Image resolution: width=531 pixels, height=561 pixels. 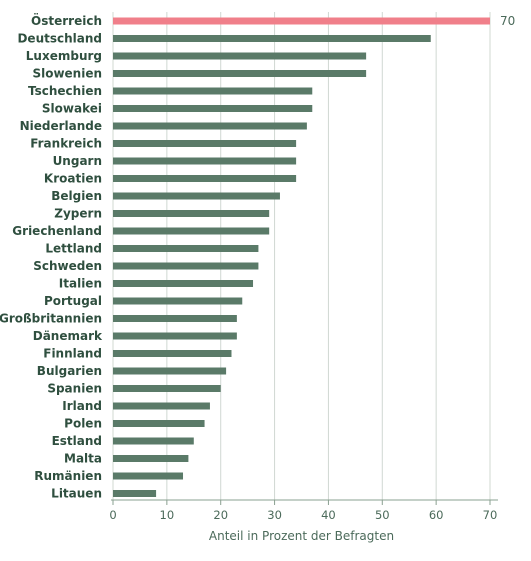 I want to click on category-label: Polen, so click(x=83, y=424).